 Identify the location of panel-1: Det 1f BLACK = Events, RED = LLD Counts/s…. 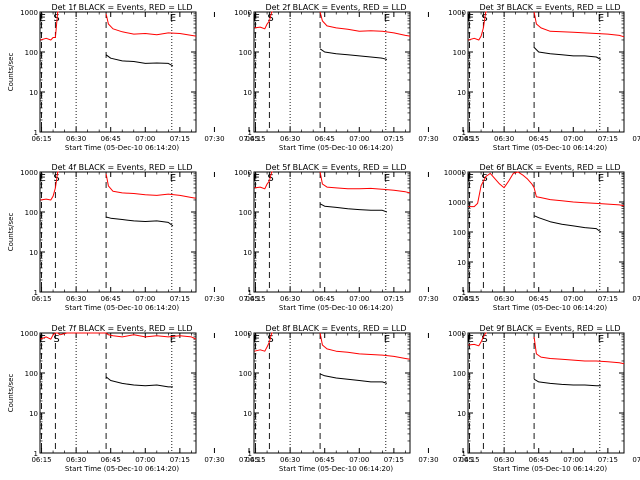
(133, 77).